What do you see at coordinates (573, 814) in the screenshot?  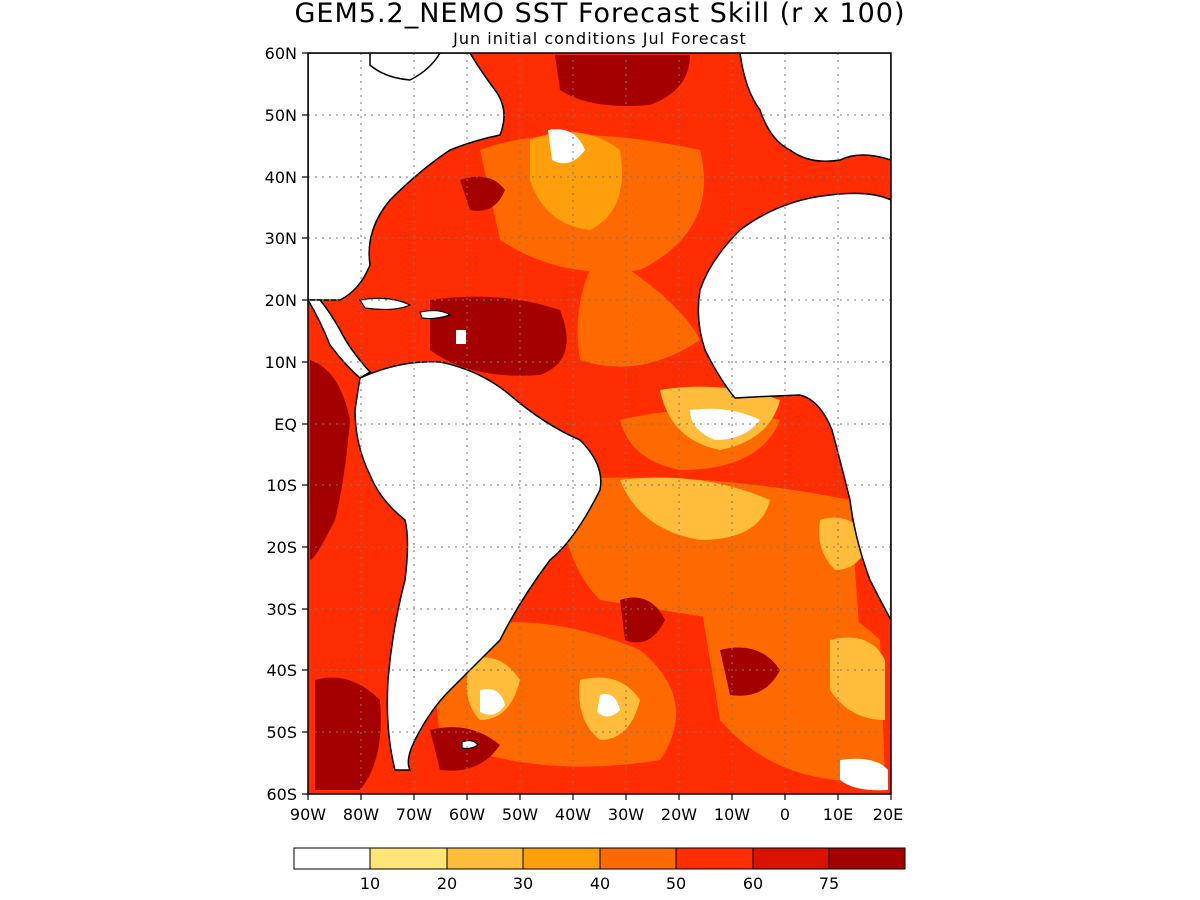 I see `lon-label-40w: 40W` at bounding box center [573, 814].